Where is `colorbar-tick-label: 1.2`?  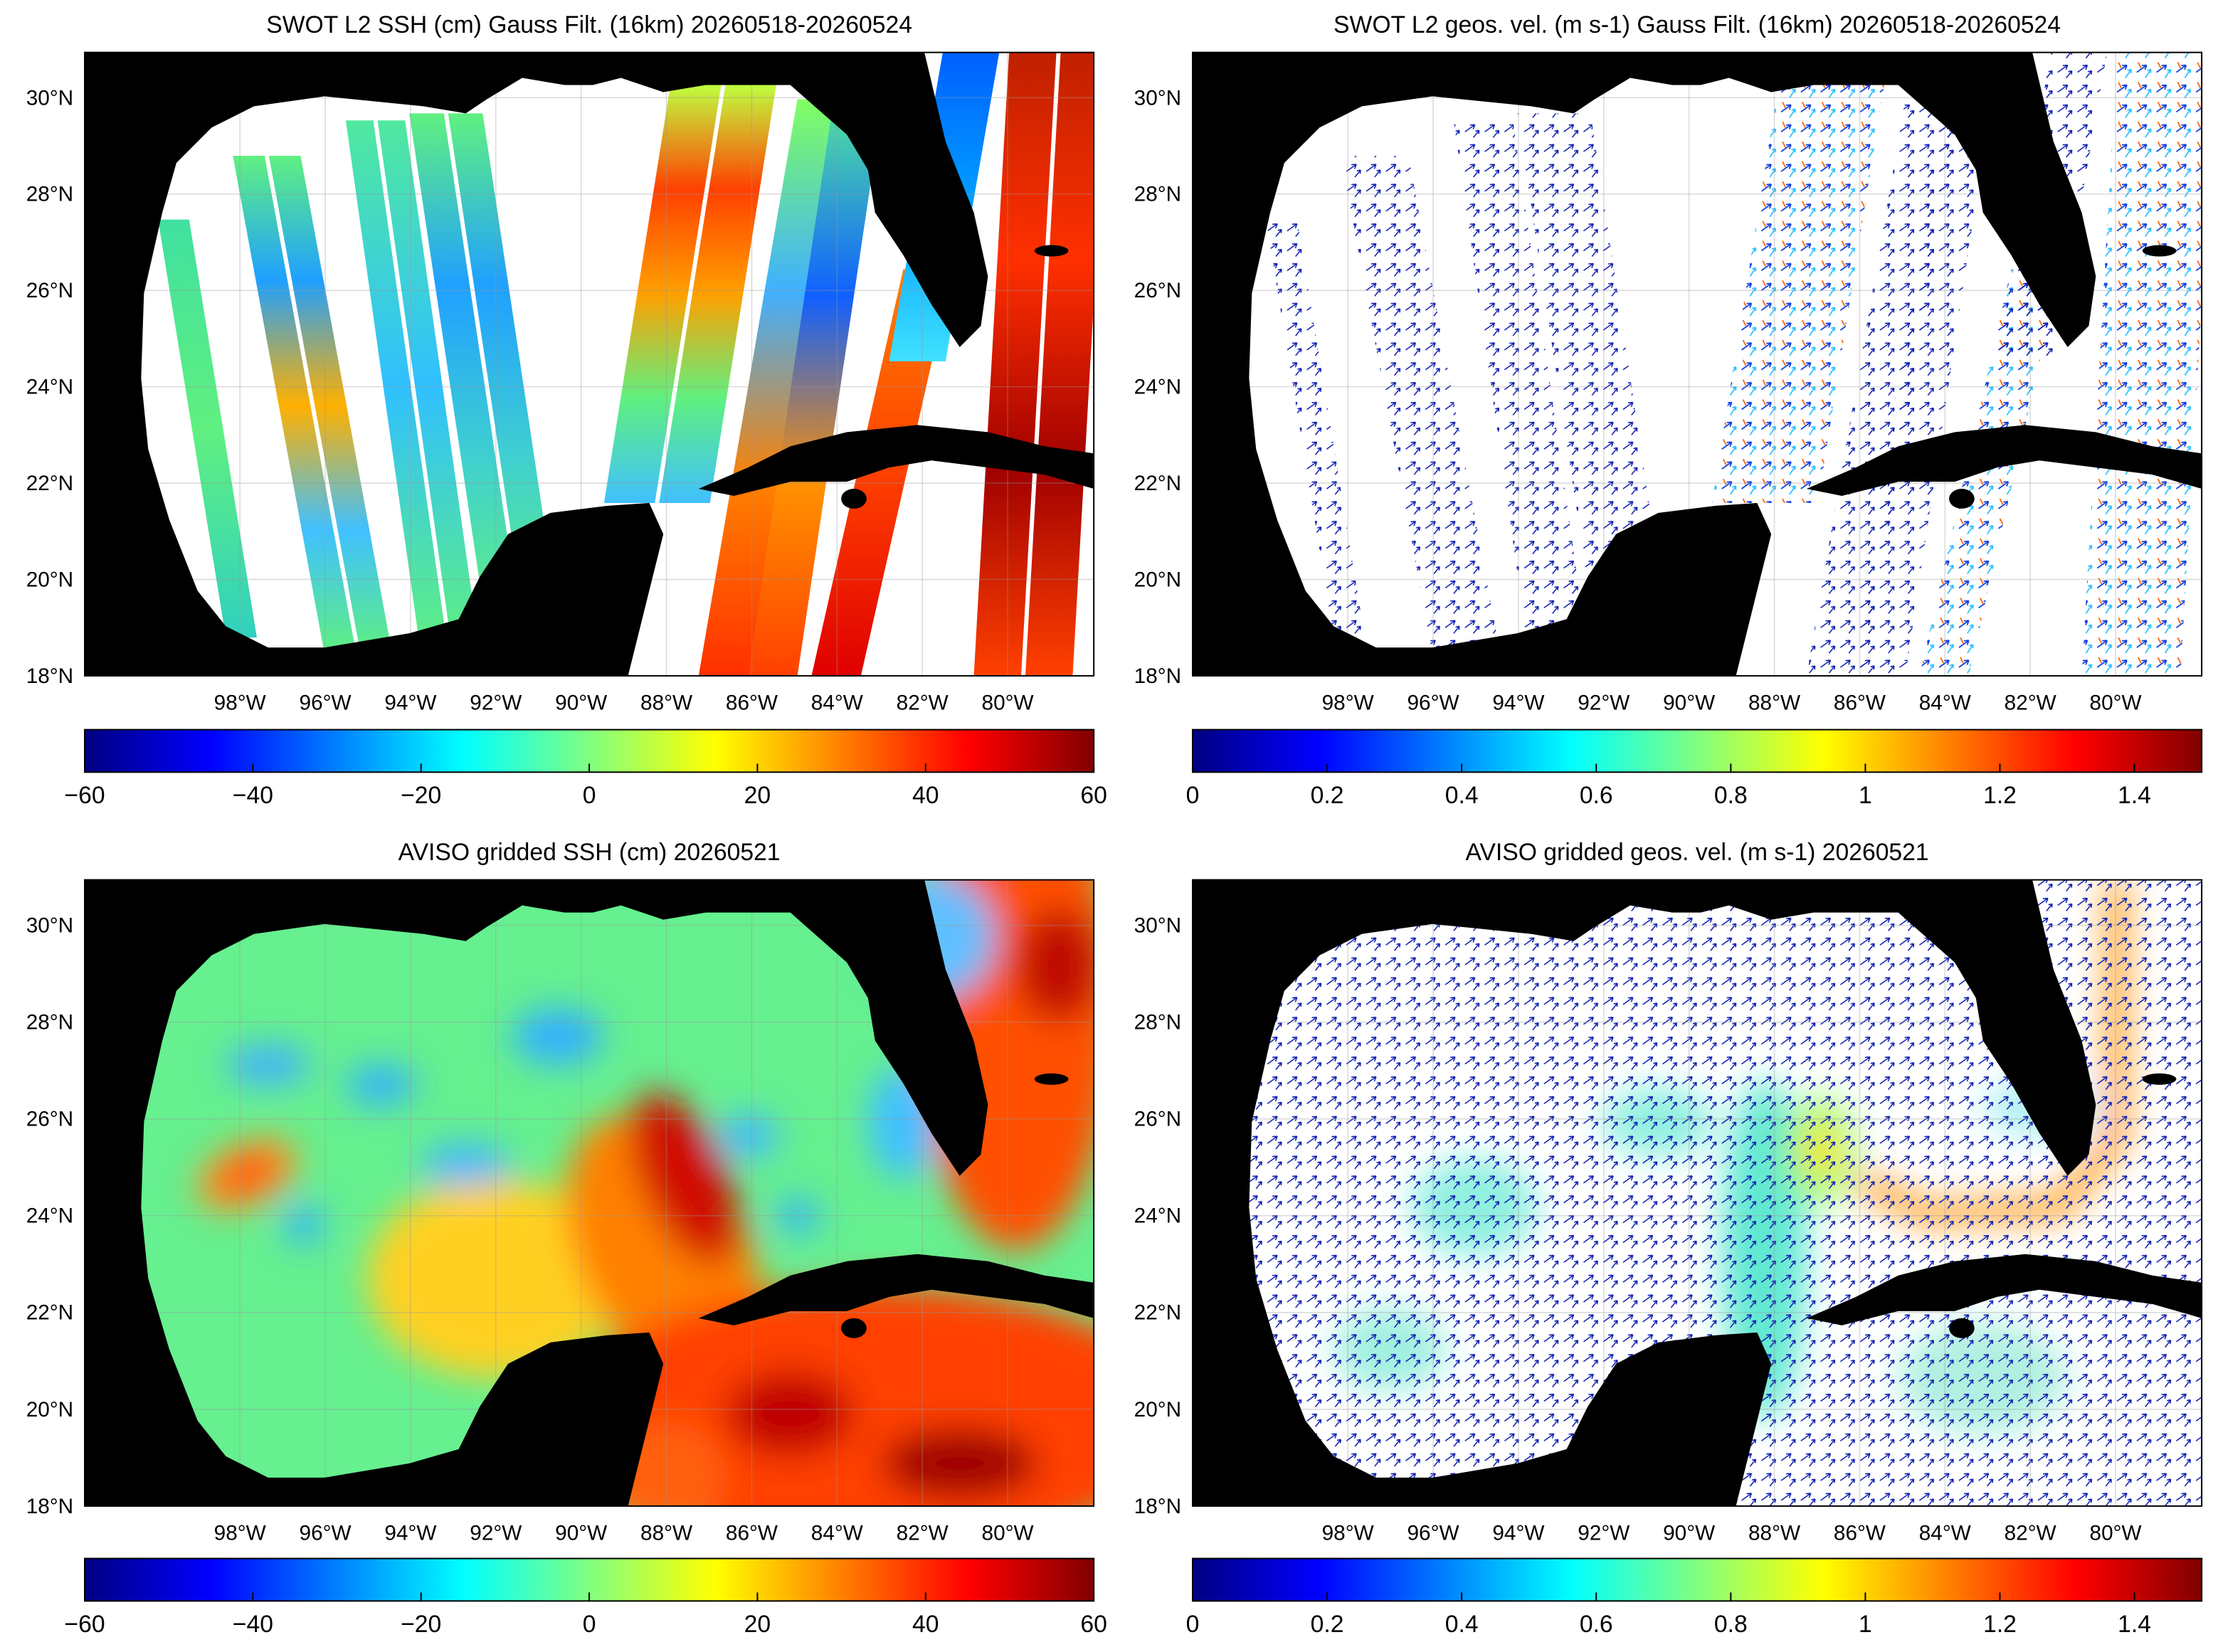
colorbar-tick-label: 1.2 is located at coordinates (2000, 795).